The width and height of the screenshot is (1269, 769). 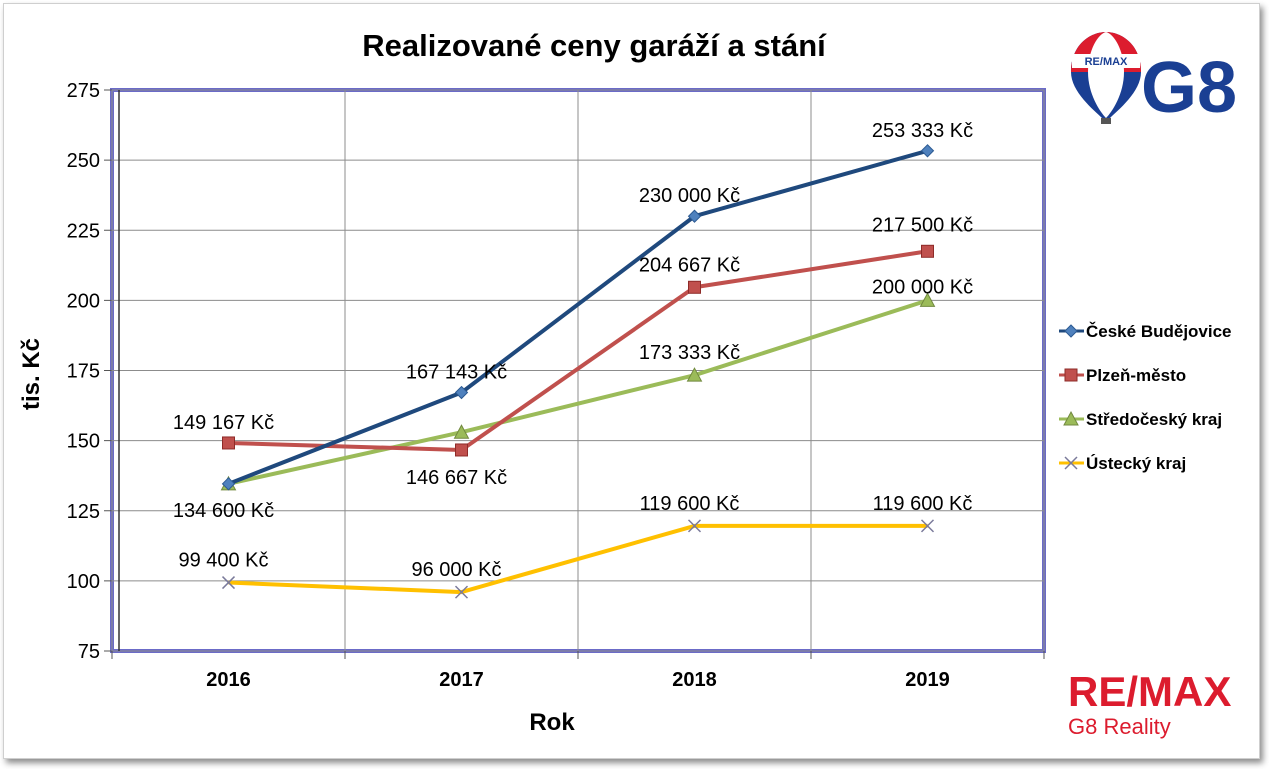 I want to click on y-tick-label: 175, so click(x=83, y=372).